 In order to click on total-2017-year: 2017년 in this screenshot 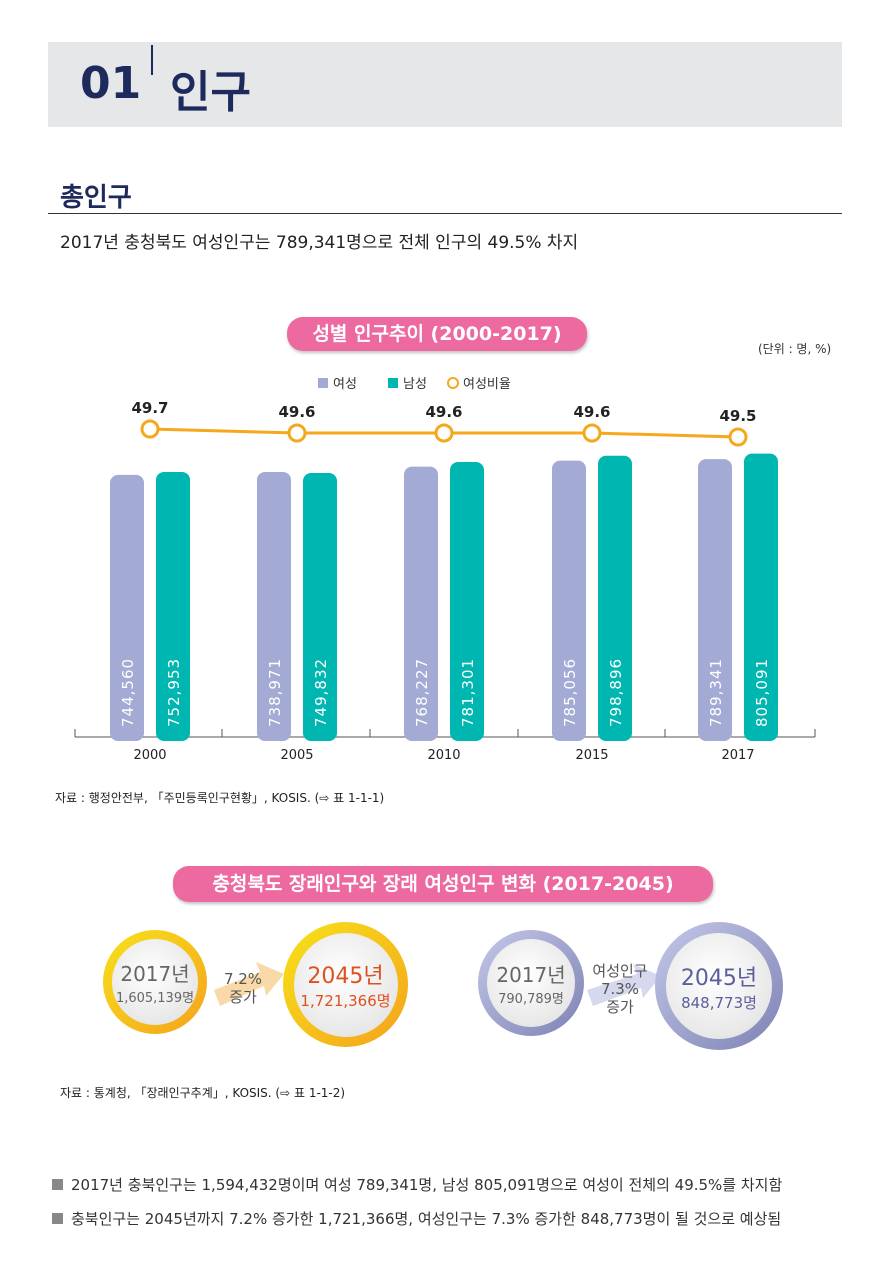, I will do `click(155, 974)`.